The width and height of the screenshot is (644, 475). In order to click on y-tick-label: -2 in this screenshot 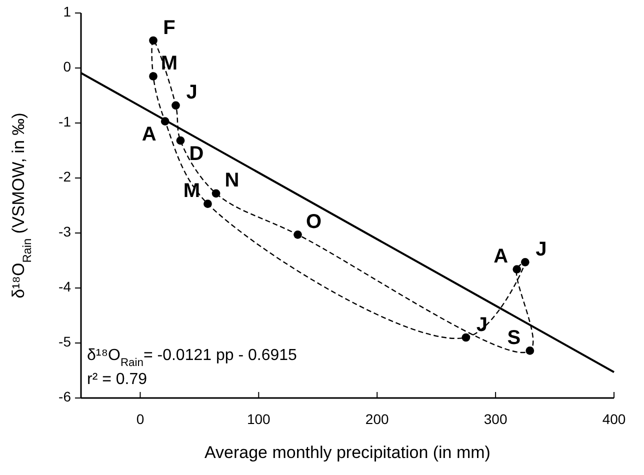, I will do `click(65, 176)`.